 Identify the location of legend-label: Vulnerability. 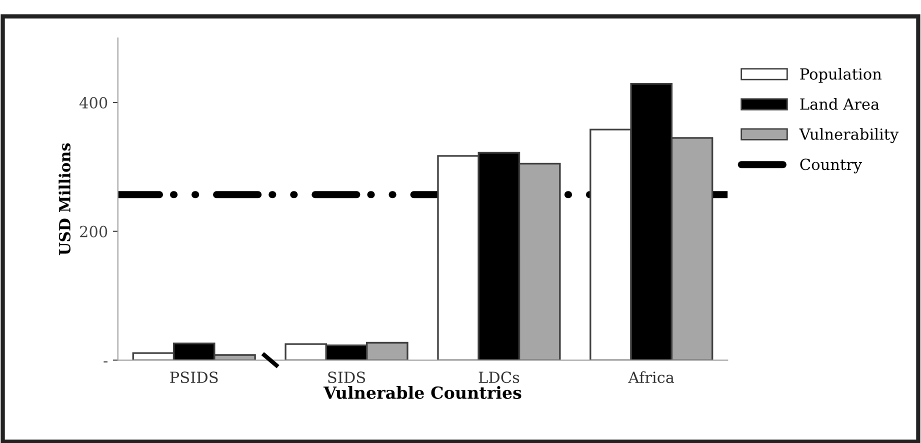
(849, 136).